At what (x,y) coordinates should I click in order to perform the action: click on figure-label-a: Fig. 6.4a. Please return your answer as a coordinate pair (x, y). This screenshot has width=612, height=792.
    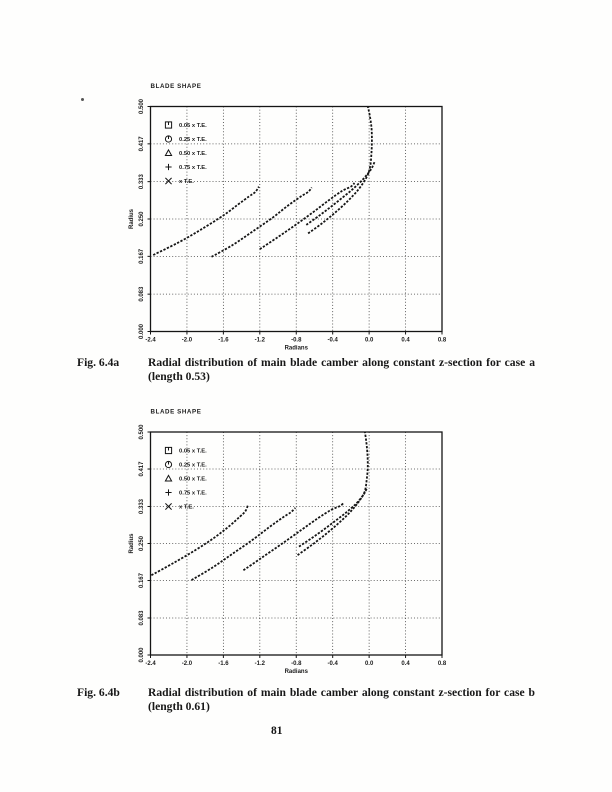
    Looking at the image, I should click on (98, 362).